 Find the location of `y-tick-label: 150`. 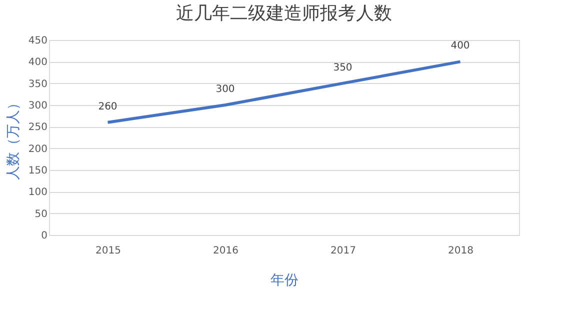

y-tick-label: 150 is located at coordinates (38, 171).